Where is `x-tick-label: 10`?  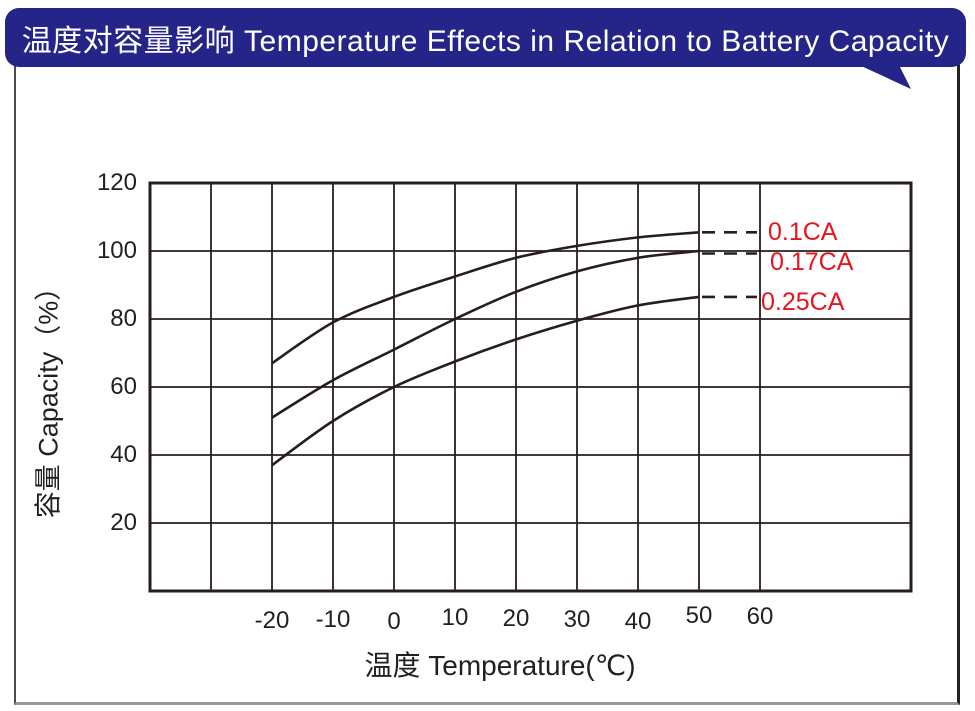
x-tick-label: 10 is located at coordinates (455, 617).